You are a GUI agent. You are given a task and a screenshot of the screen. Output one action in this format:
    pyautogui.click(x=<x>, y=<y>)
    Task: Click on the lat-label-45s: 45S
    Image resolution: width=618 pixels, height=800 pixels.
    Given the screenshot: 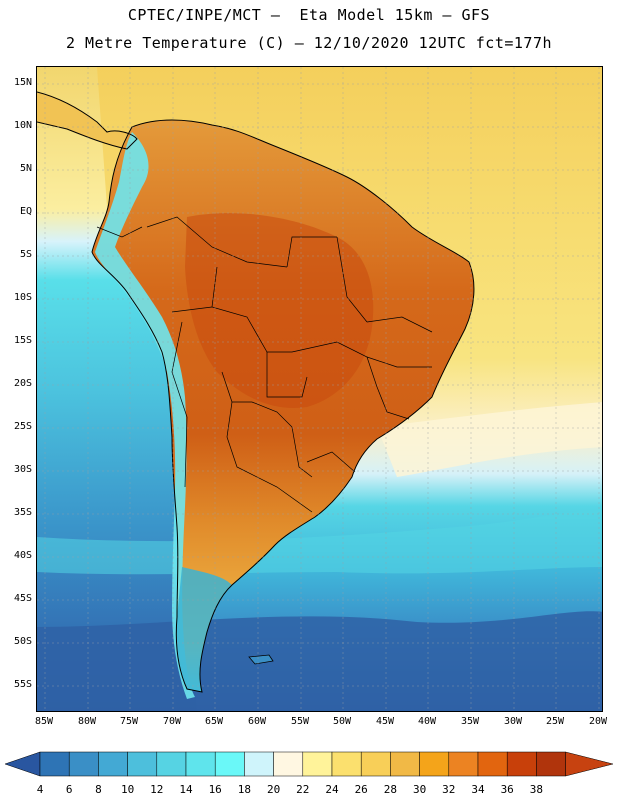 What is the action you would take?
    pyautogui.click(x=22, y=598)
    